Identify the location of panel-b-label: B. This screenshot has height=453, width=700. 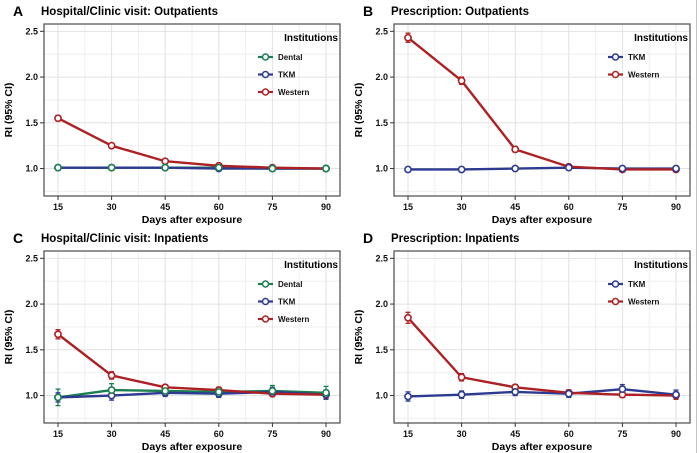
(368, 11).